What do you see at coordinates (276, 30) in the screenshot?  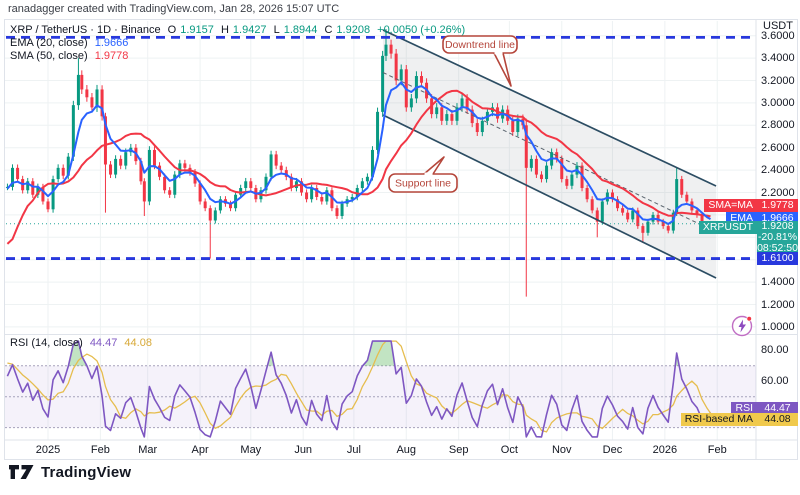 I see `low-label: L` at bounding box center [276, 30].